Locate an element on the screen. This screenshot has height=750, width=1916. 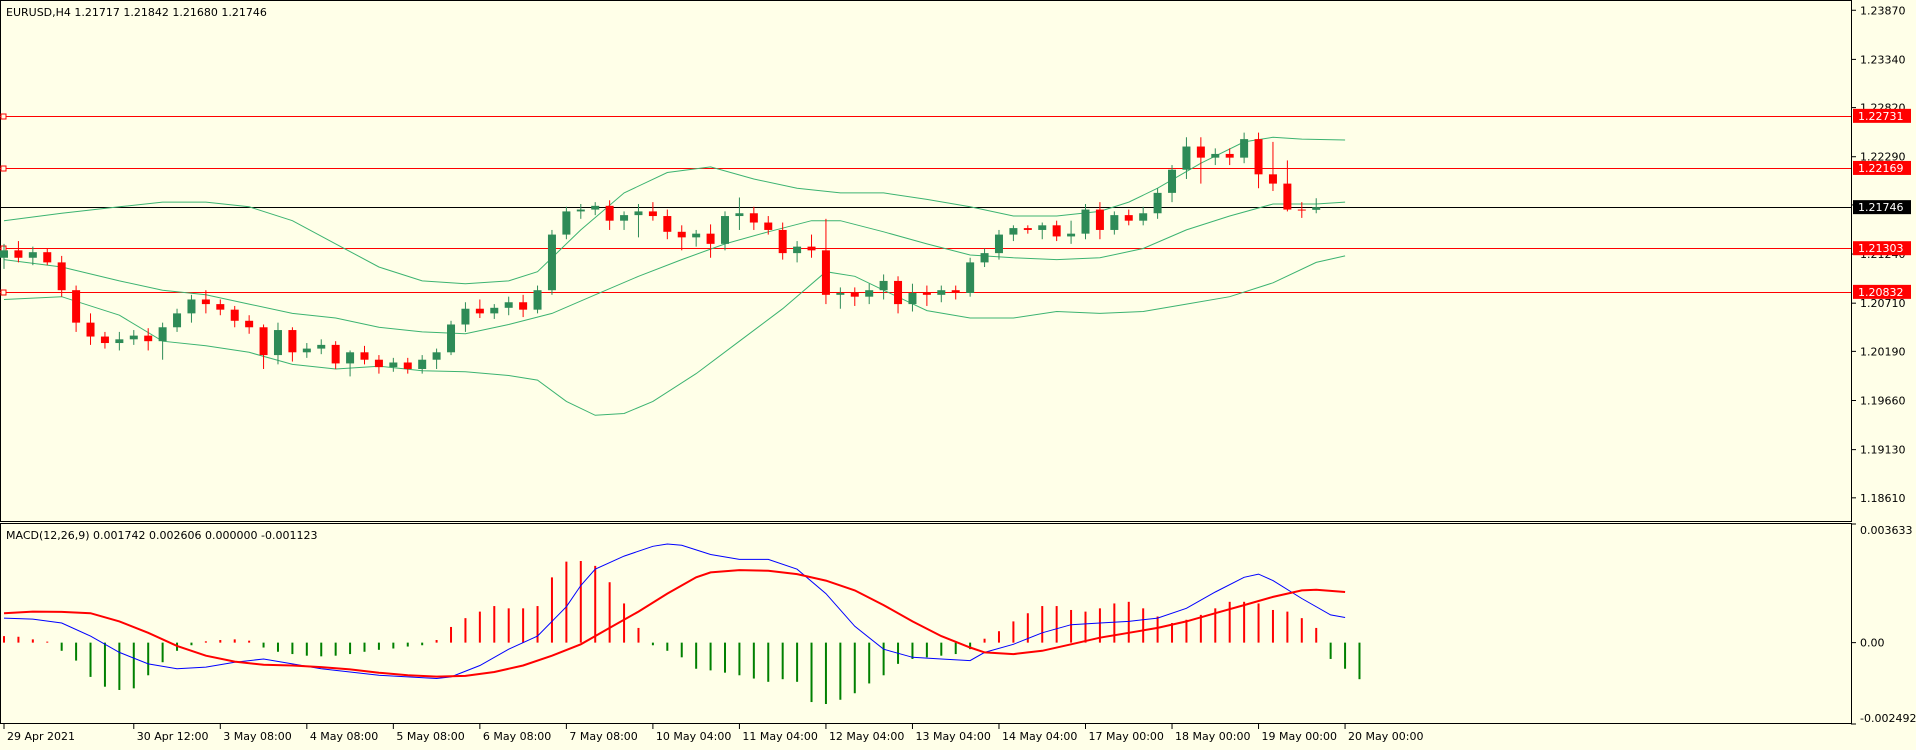
price-tick-label: 1.19660 is located at coordinates (1883, 401).